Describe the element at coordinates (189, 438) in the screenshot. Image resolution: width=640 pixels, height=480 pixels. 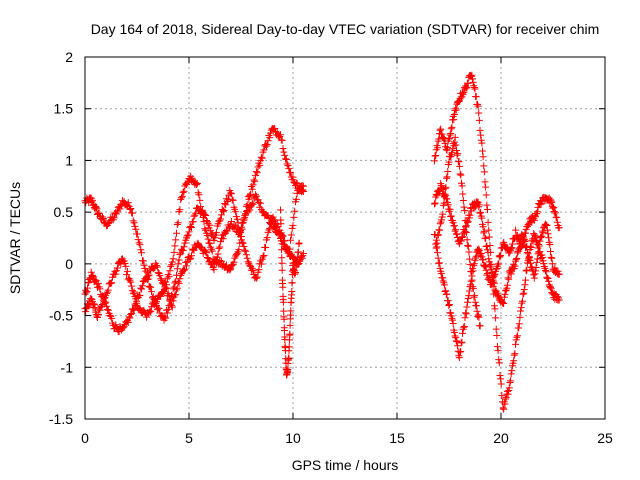
I see `x-tick-label: 5` at that location.